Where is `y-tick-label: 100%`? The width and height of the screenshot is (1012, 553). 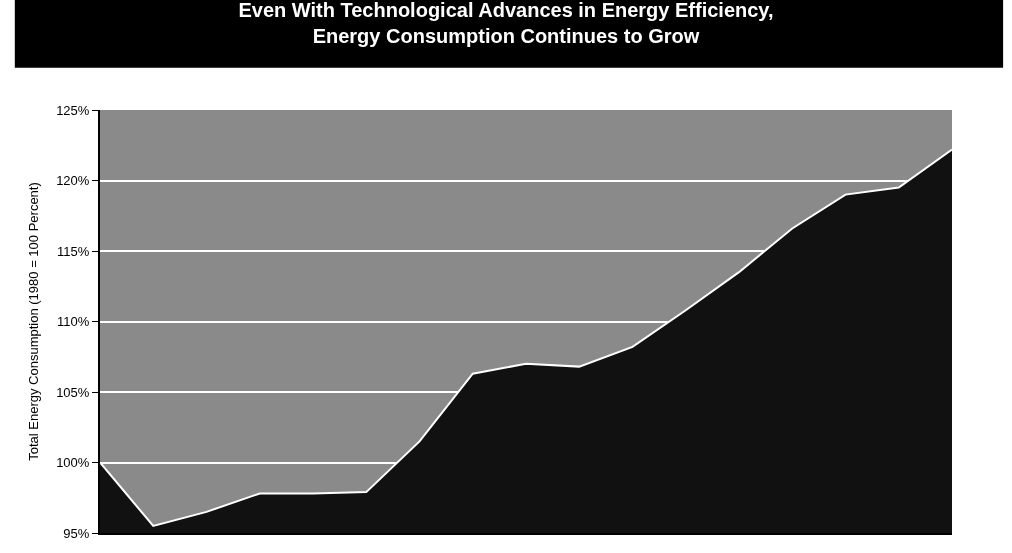
y-tick-label: 100% is located at coordinates (73, 463).